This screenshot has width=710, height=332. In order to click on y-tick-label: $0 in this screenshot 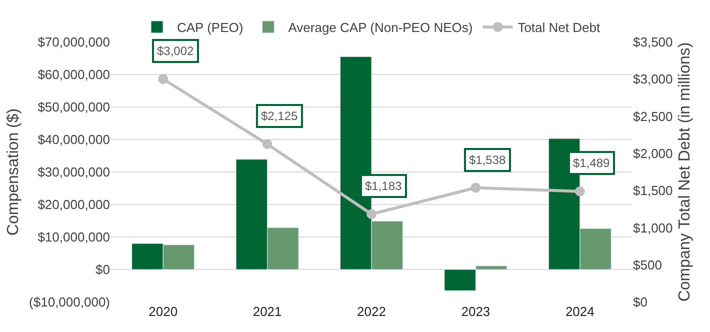, I will do `click(103, 270)`.